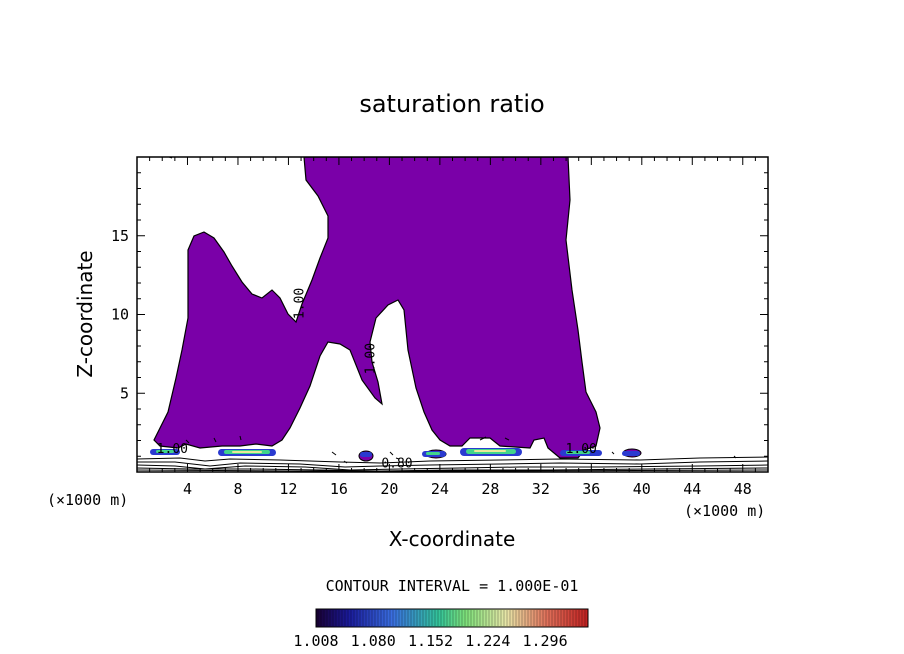 This screenshot has width=904, height=654. What do you see at coordinates (541, 489) in the screenshot?
I see `x-tick-label: 32` at bounding box center [541, 489].